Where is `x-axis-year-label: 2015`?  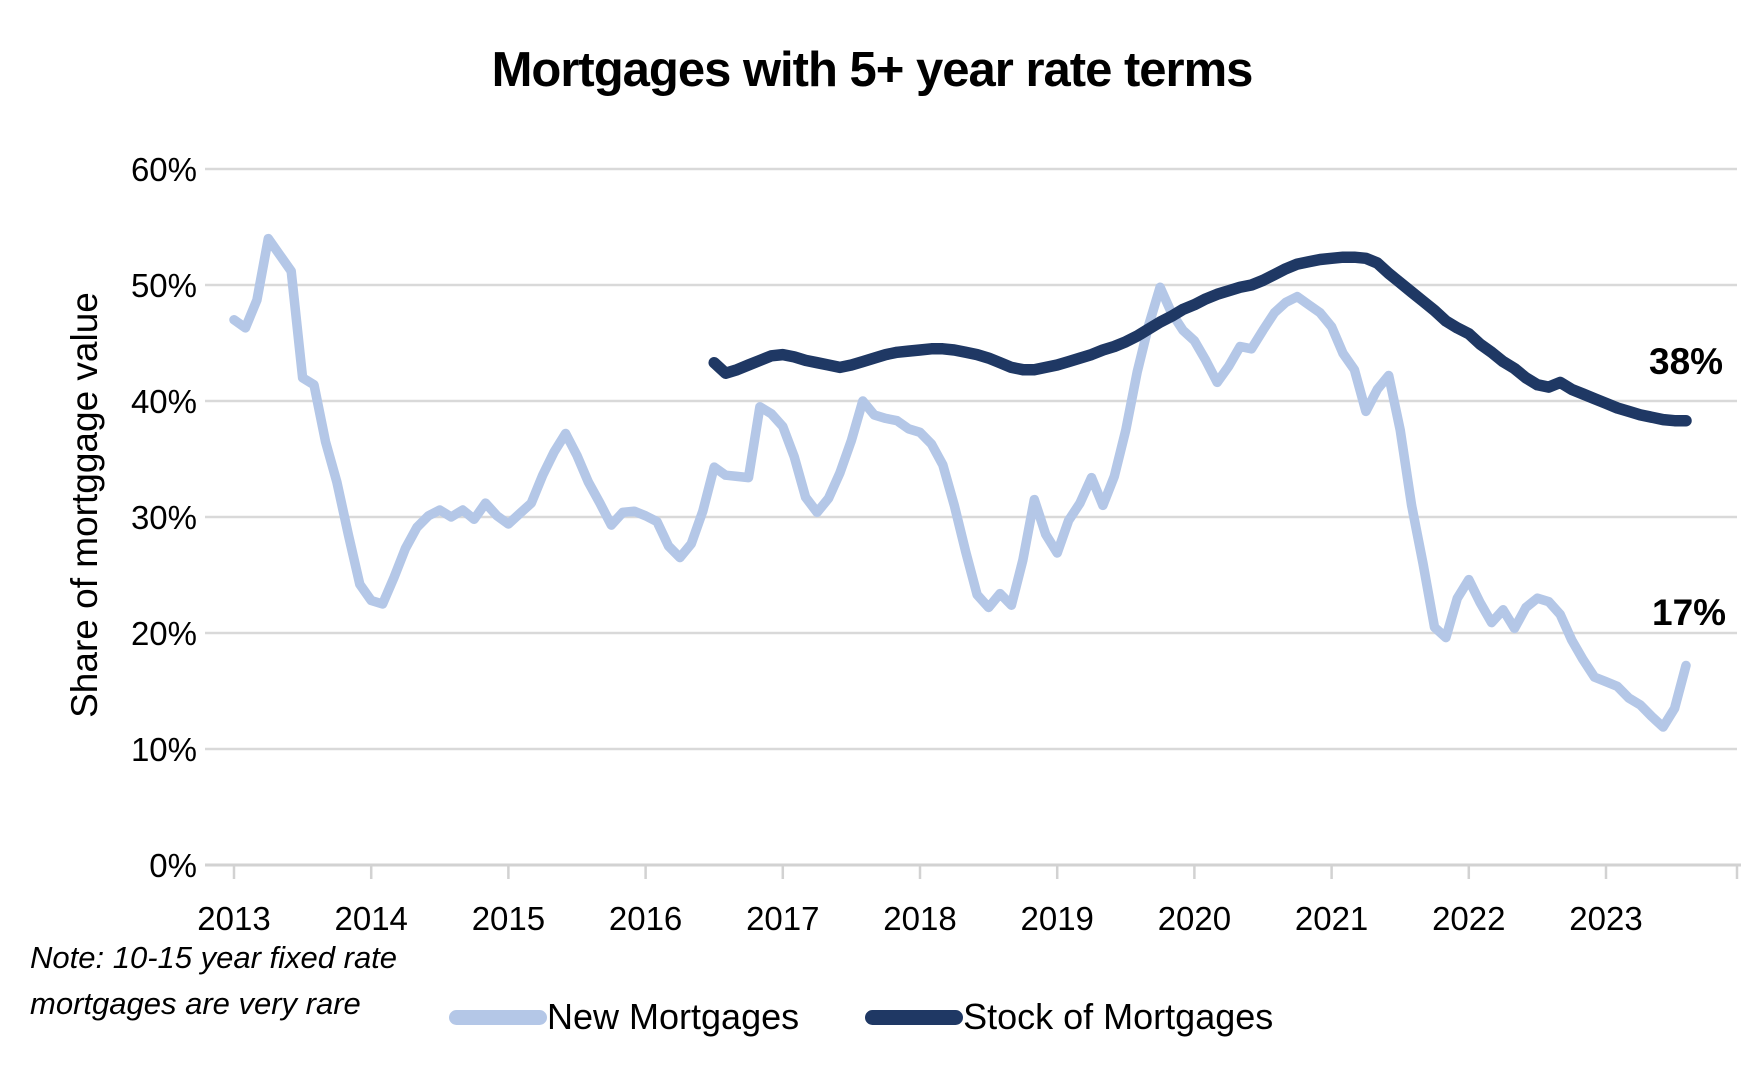
x-axis-year-label: 2015 is located at coordinates (508, 918).